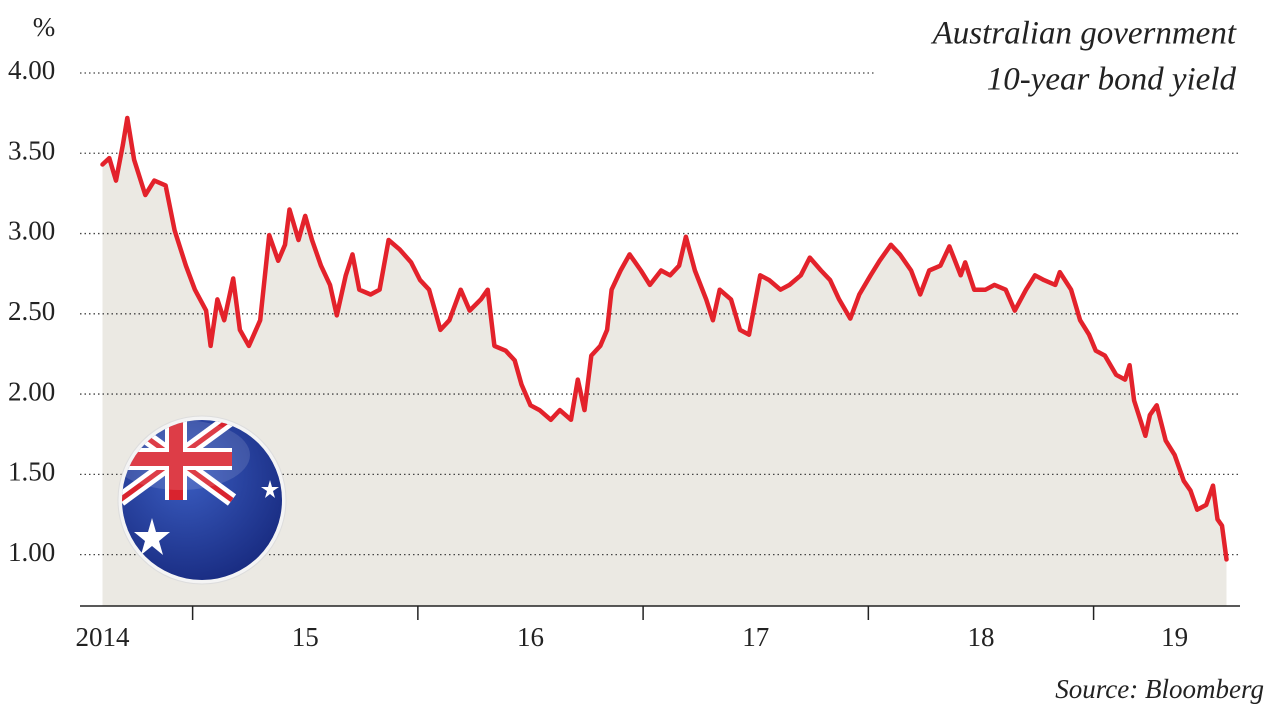 Image resolution: width=1280 pixels, height=720 pixels. I want to click on y-tick-label: 3.50, so click(31, 150).